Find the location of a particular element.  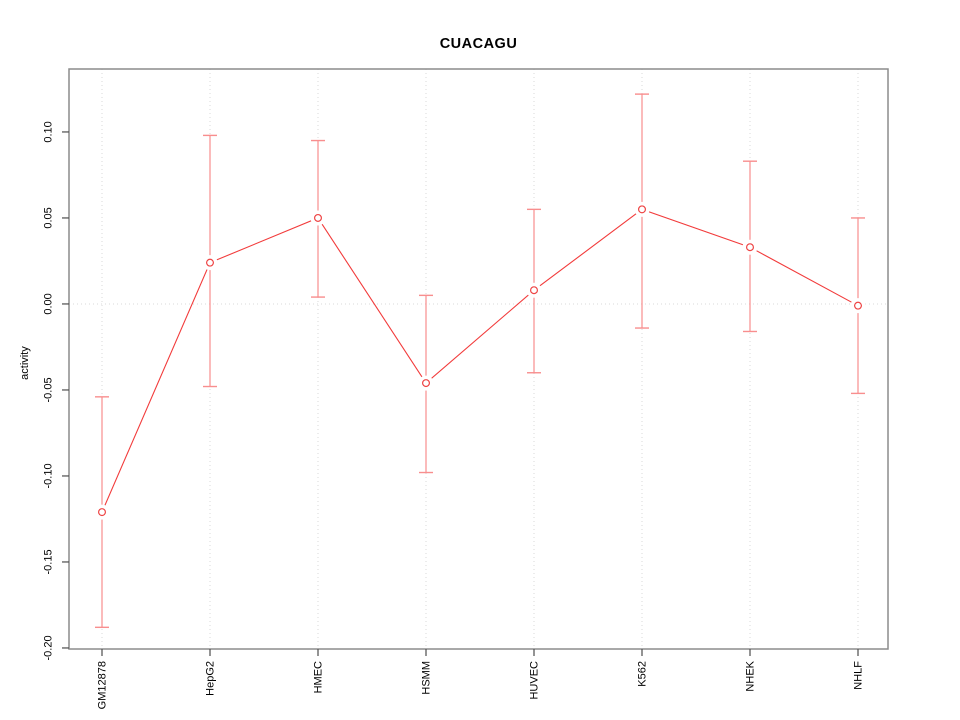

data-point-GM12878 is located at coordinates (101, 512).